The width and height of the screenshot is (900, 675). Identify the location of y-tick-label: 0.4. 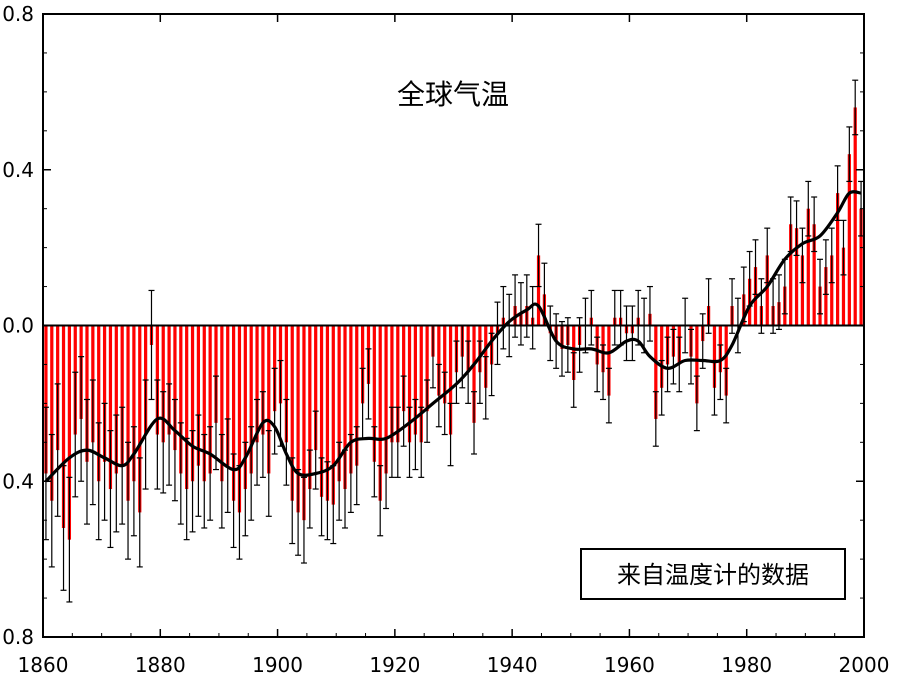
(18, 481).